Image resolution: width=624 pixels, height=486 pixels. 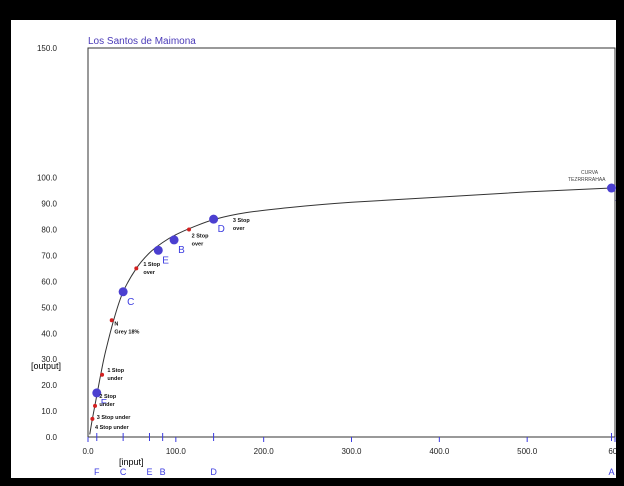 What do you see at coordinates (181, 250) in the screenshot?
I see `marker-label: B` at bounding box center [181, 250].